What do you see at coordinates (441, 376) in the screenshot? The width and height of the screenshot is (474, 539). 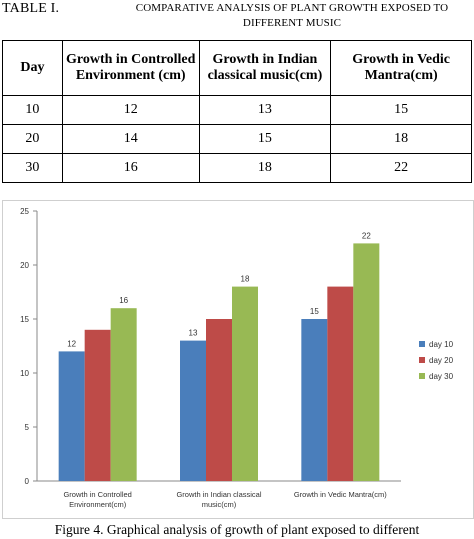 I see `legend-label: day 30` at bounding box center [441, 376].